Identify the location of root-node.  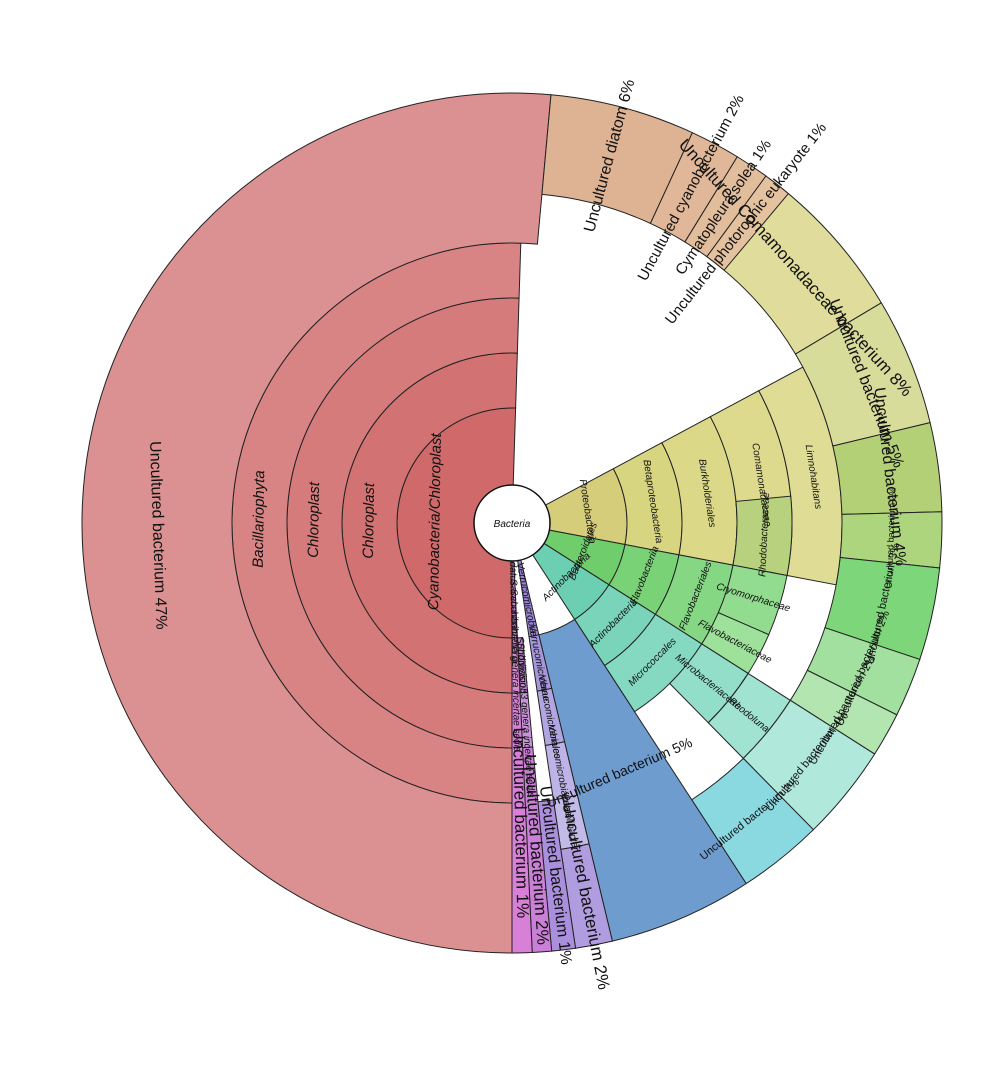
(512, 523).